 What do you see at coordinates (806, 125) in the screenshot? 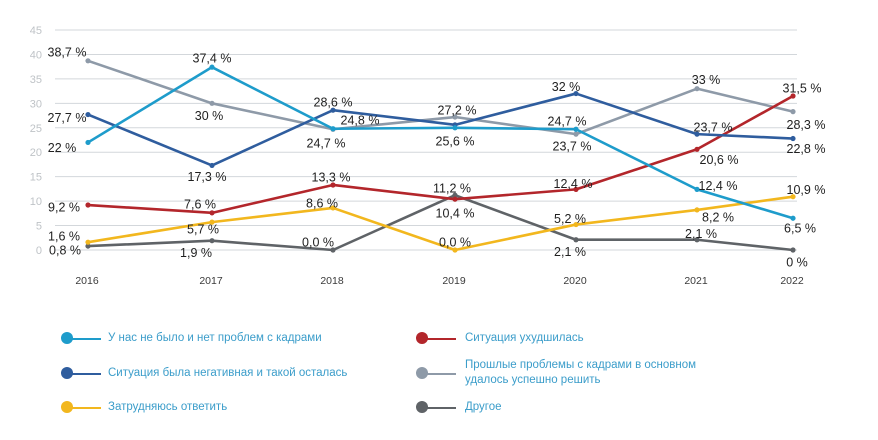
I see `data-label: 28,3 %` at bounding box center [806, 125].